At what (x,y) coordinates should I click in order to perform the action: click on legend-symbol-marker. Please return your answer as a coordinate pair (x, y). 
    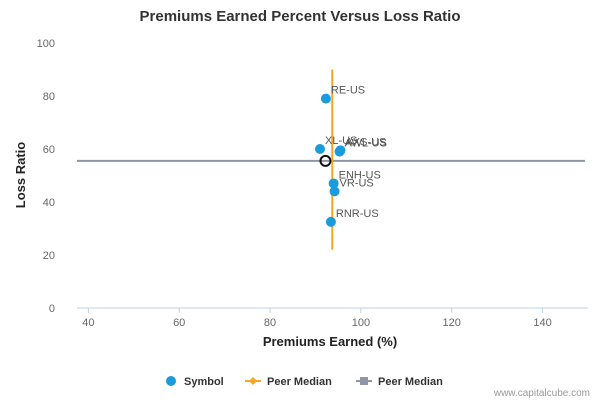
    Looking at the image, I should click on (171, 381).